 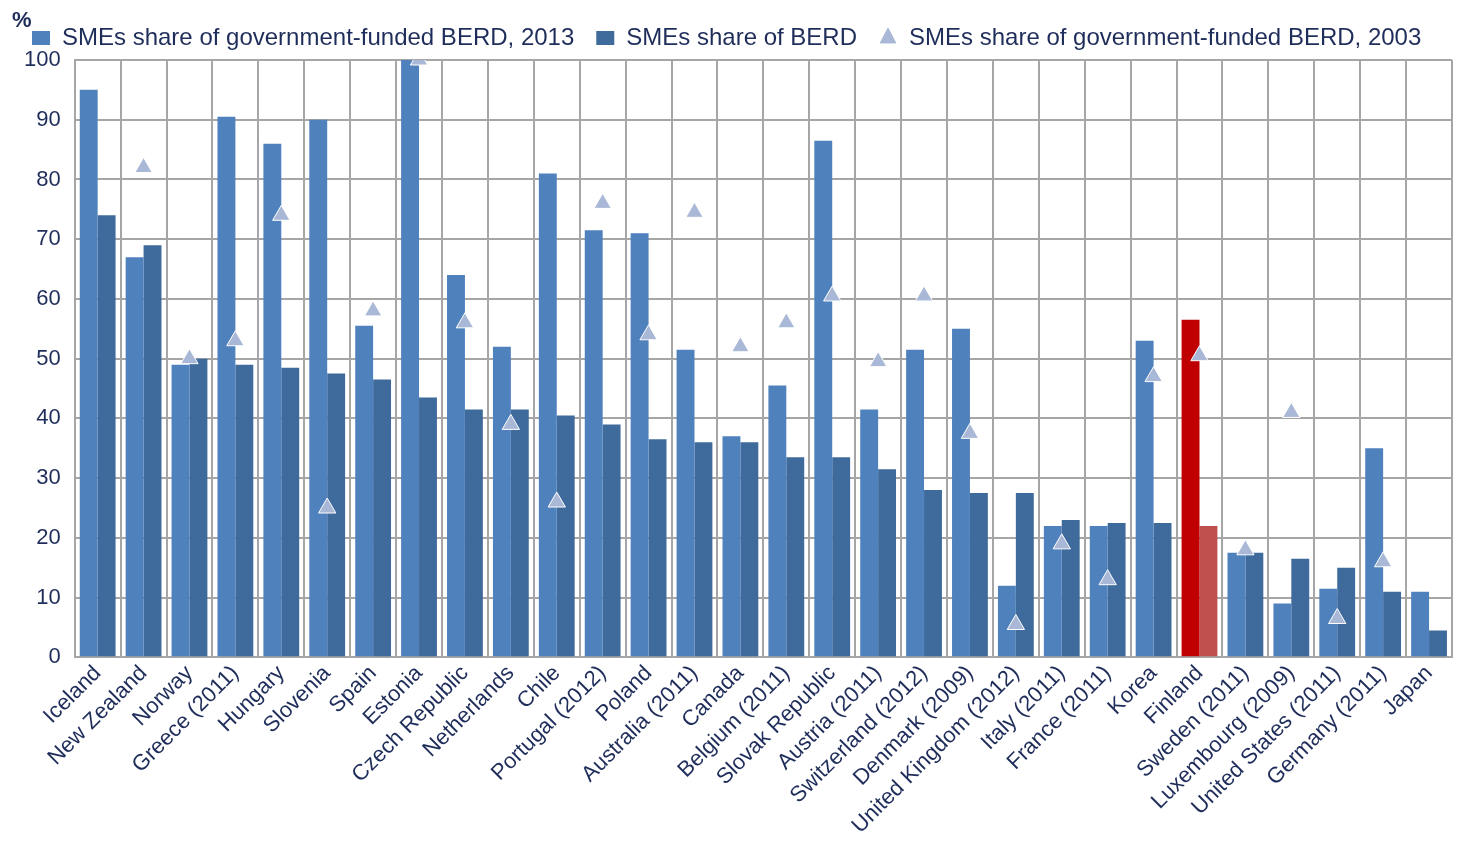 I want to click on legend-label: SMEs share of government-funded BERD, 2013, so click(x=318, y=36).